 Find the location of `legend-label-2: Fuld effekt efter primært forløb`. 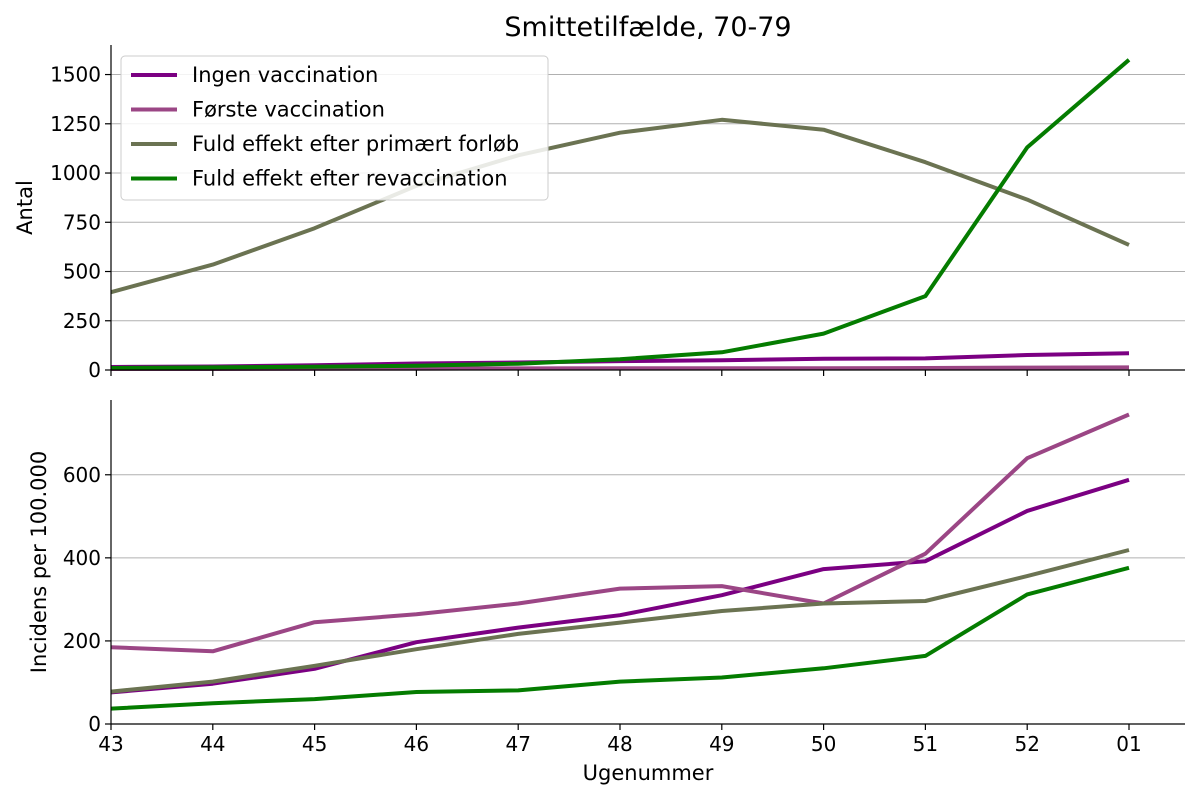

legend-label-2: Fuld effekt efter primært forløb is located at coordinates (355, 144).